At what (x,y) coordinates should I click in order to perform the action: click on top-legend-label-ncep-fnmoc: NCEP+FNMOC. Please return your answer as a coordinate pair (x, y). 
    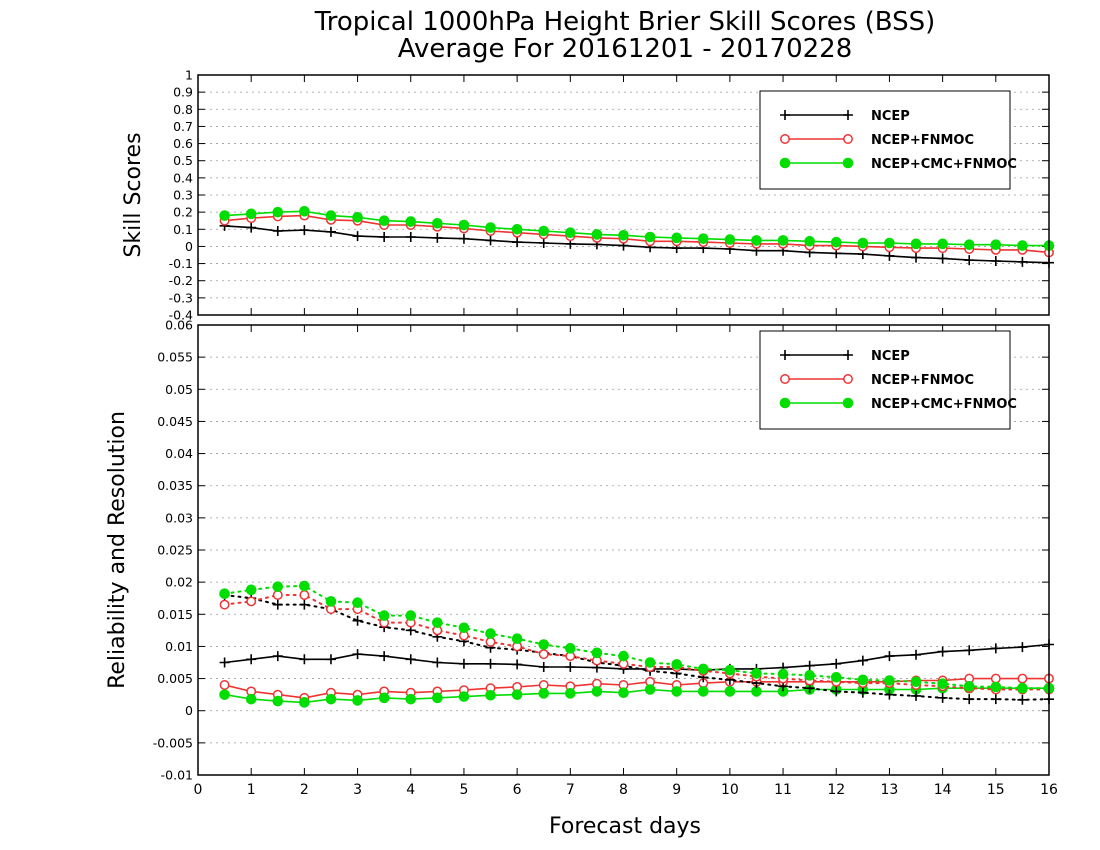
    Looking at the image, I should click on (922, 140).